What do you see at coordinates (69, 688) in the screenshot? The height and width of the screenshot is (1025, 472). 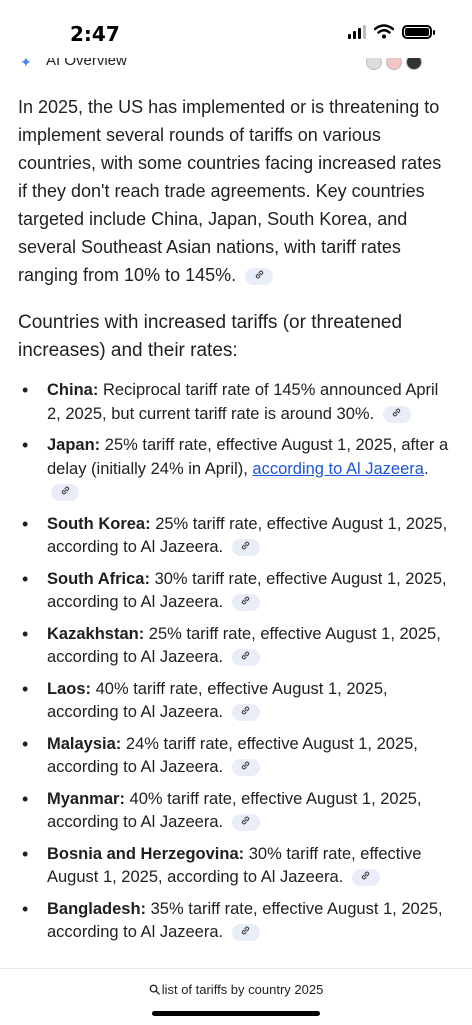 I see `country-name: Laos:` at bounding box center [69, 688].